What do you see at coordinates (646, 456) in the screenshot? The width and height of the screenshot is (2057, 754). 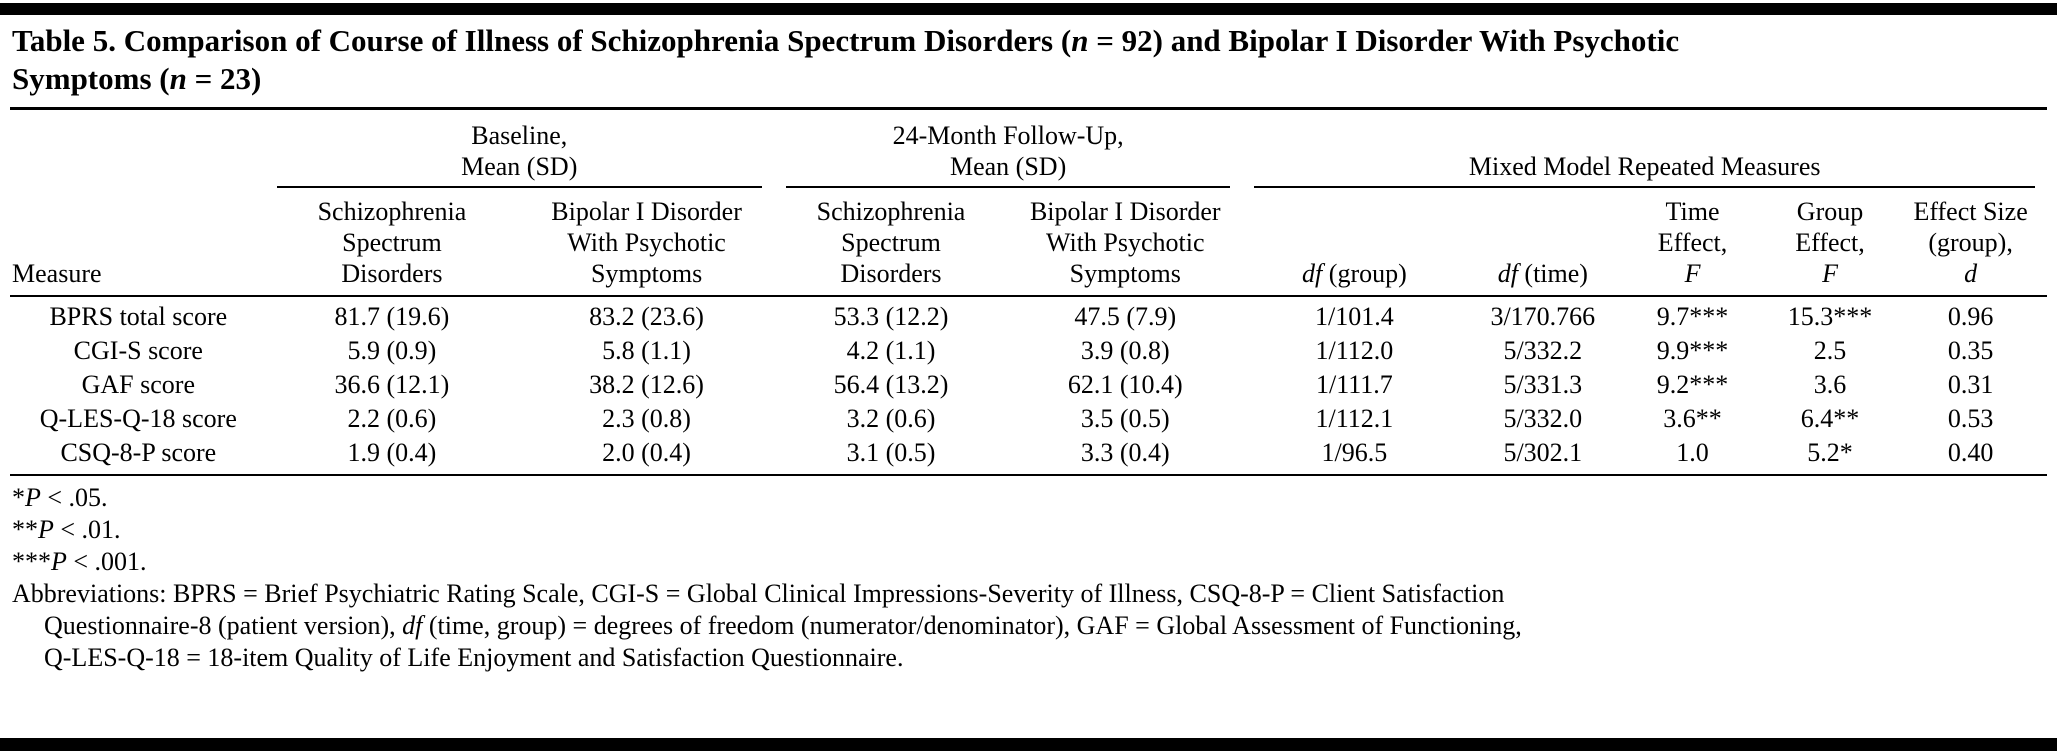 I see `table-cell: 2.0 (0.4)` at bounding box center [646, 456].